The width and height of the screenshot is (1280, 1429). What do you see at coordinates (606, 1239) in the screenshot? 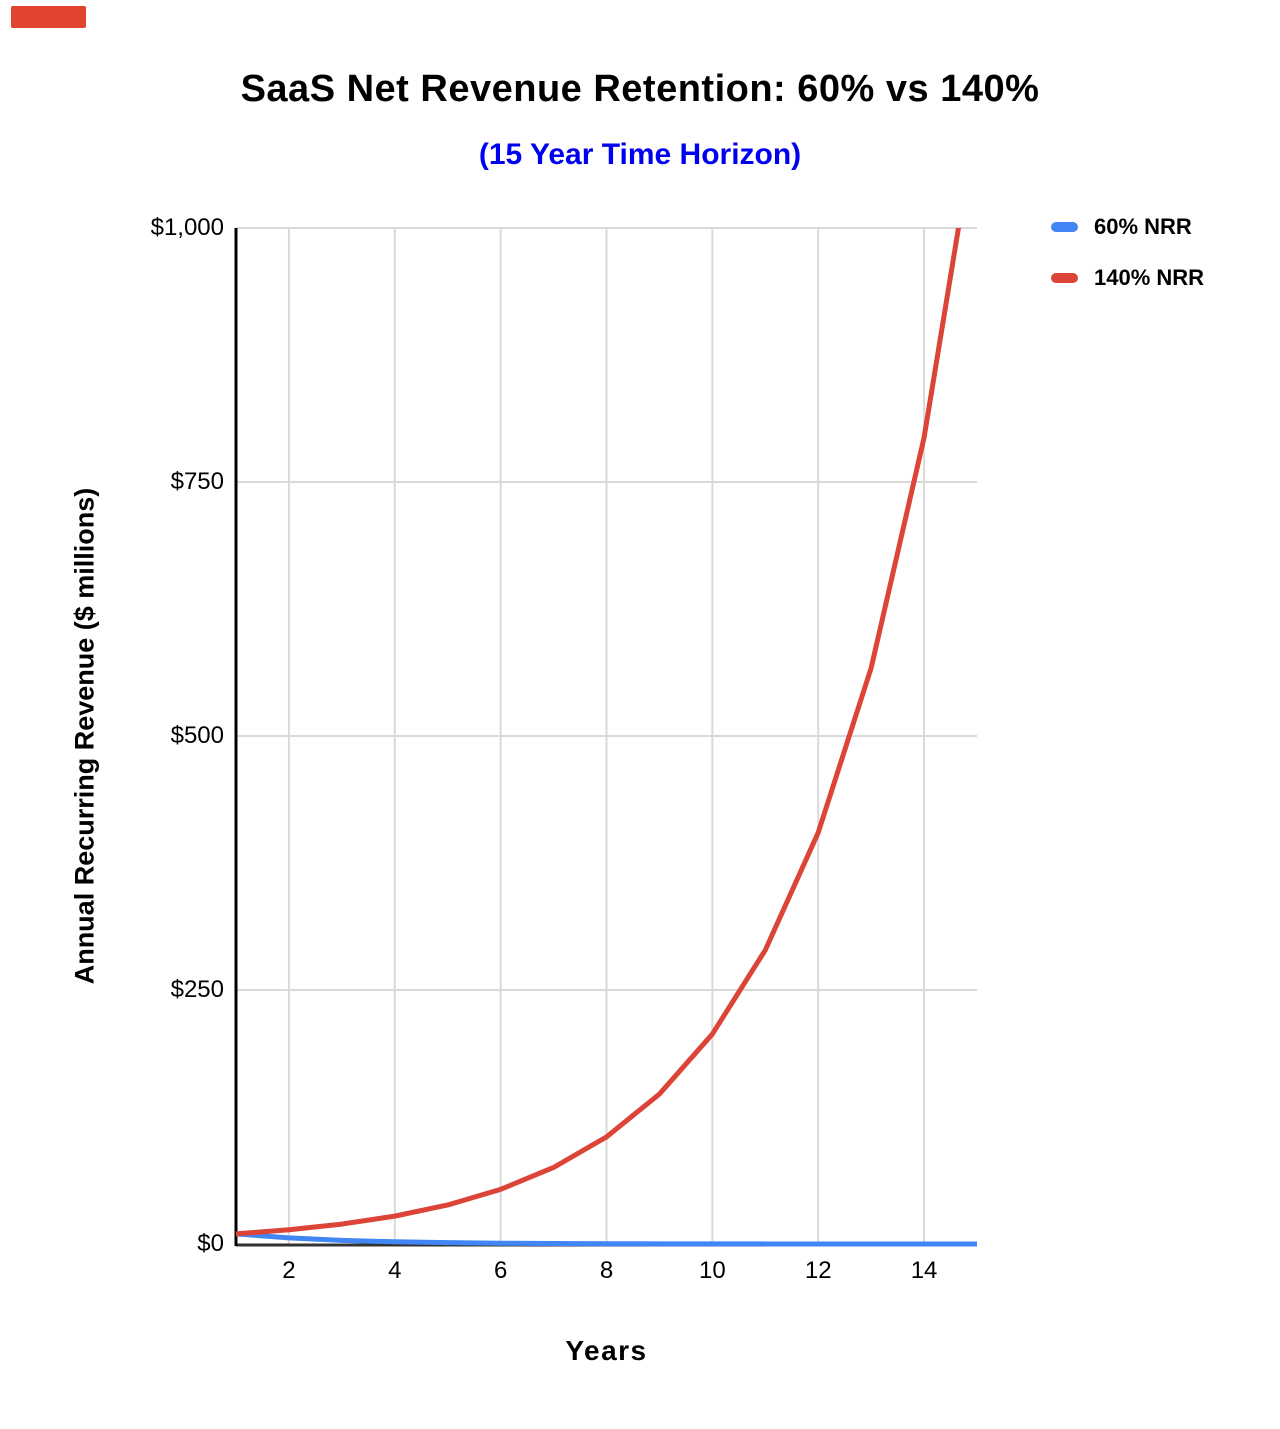
I see `series-line-60-nrr` at bounding box center [606, 1239].